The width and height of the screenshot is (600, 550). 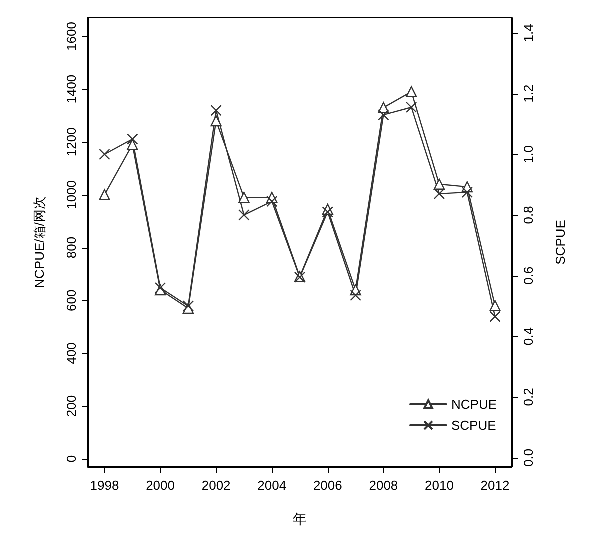 What do you see at coordinates (528, 93) in the screenshot?
I see `y2-tick-label: 1.2` at bounding box center [528, 93].